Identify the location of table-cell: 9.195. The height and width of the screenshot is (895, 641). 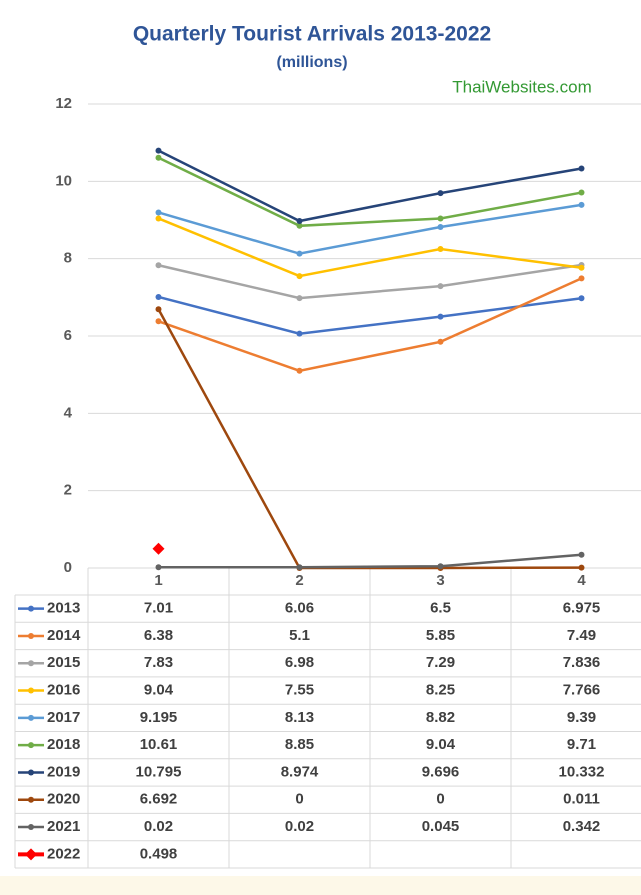
(159, 717).